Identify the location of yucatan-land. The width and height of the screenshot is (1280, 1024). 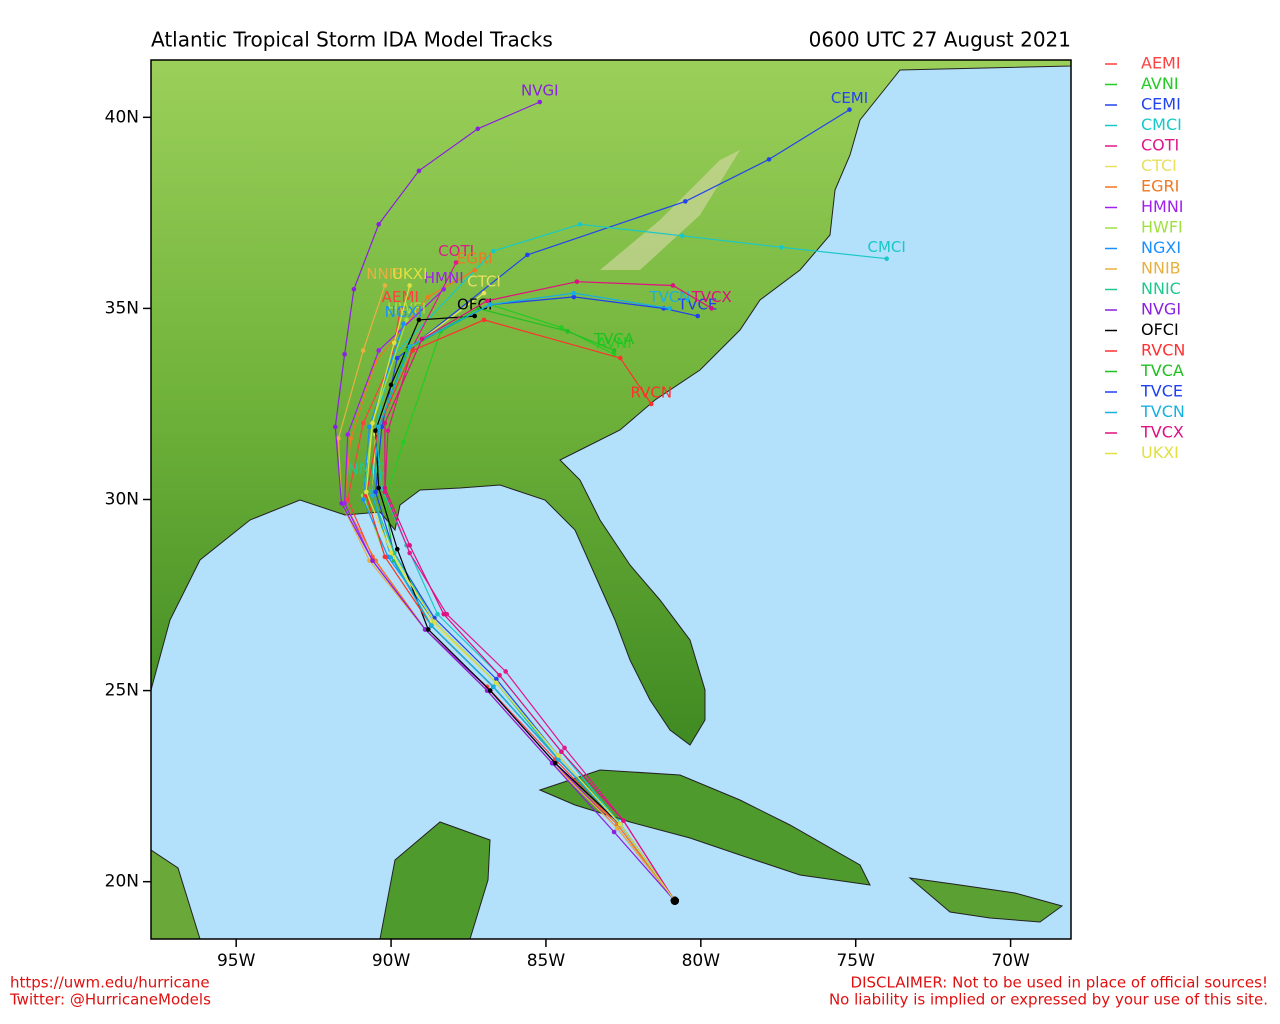
(435, 880).